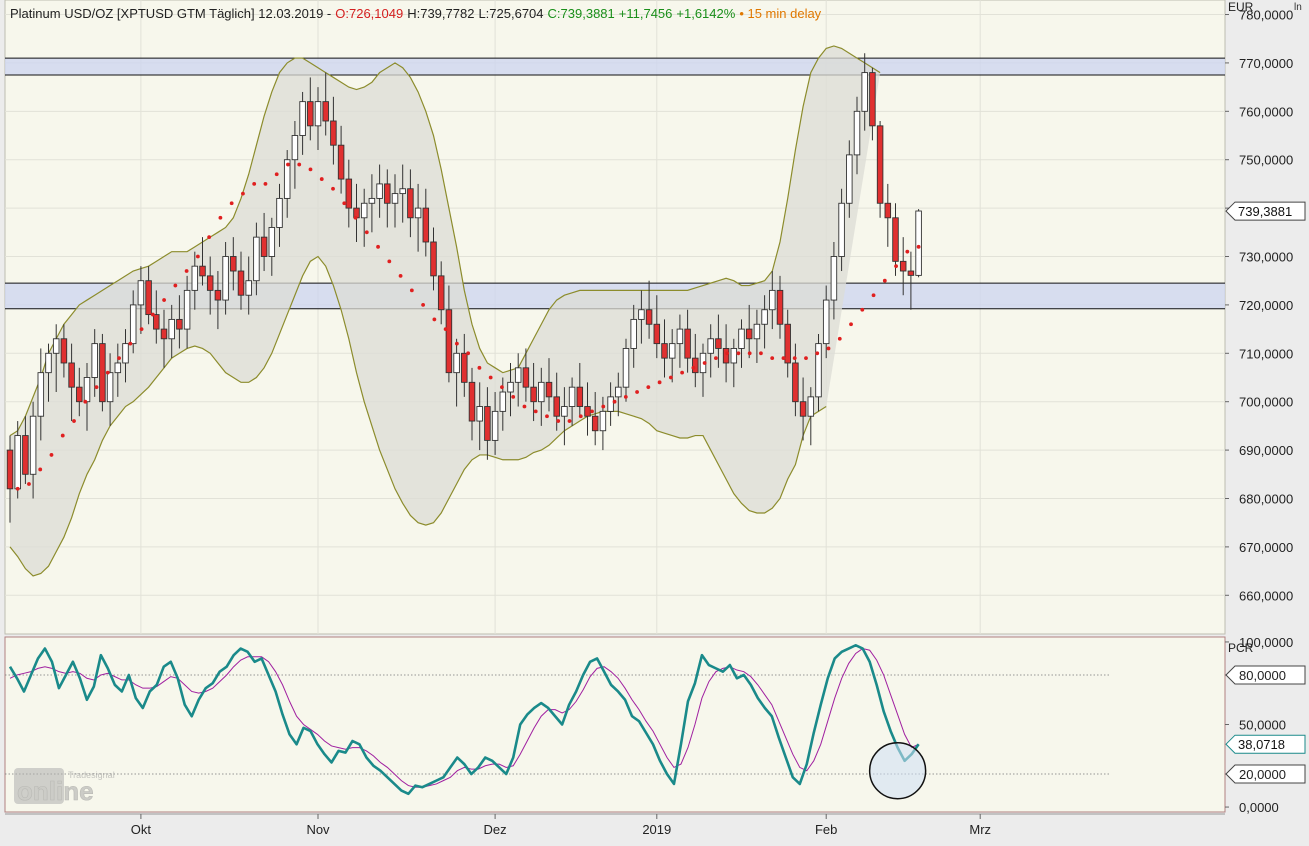 Image resolution: width=1309 pixels, height=846 pixels. Describe the element at coordinates (1266, 257) in the screenshot. I see `price-tick-label: 730,0000` at that location.